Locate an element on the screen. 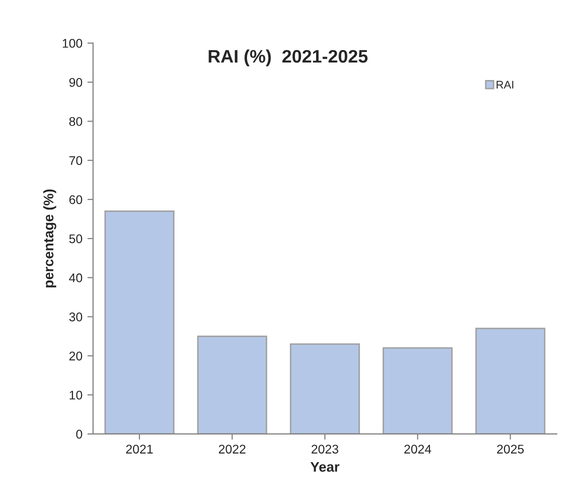 The width and height of the screenshot is (571, 479). x-tick-label: 2024 is located at coordinates (418, 449).